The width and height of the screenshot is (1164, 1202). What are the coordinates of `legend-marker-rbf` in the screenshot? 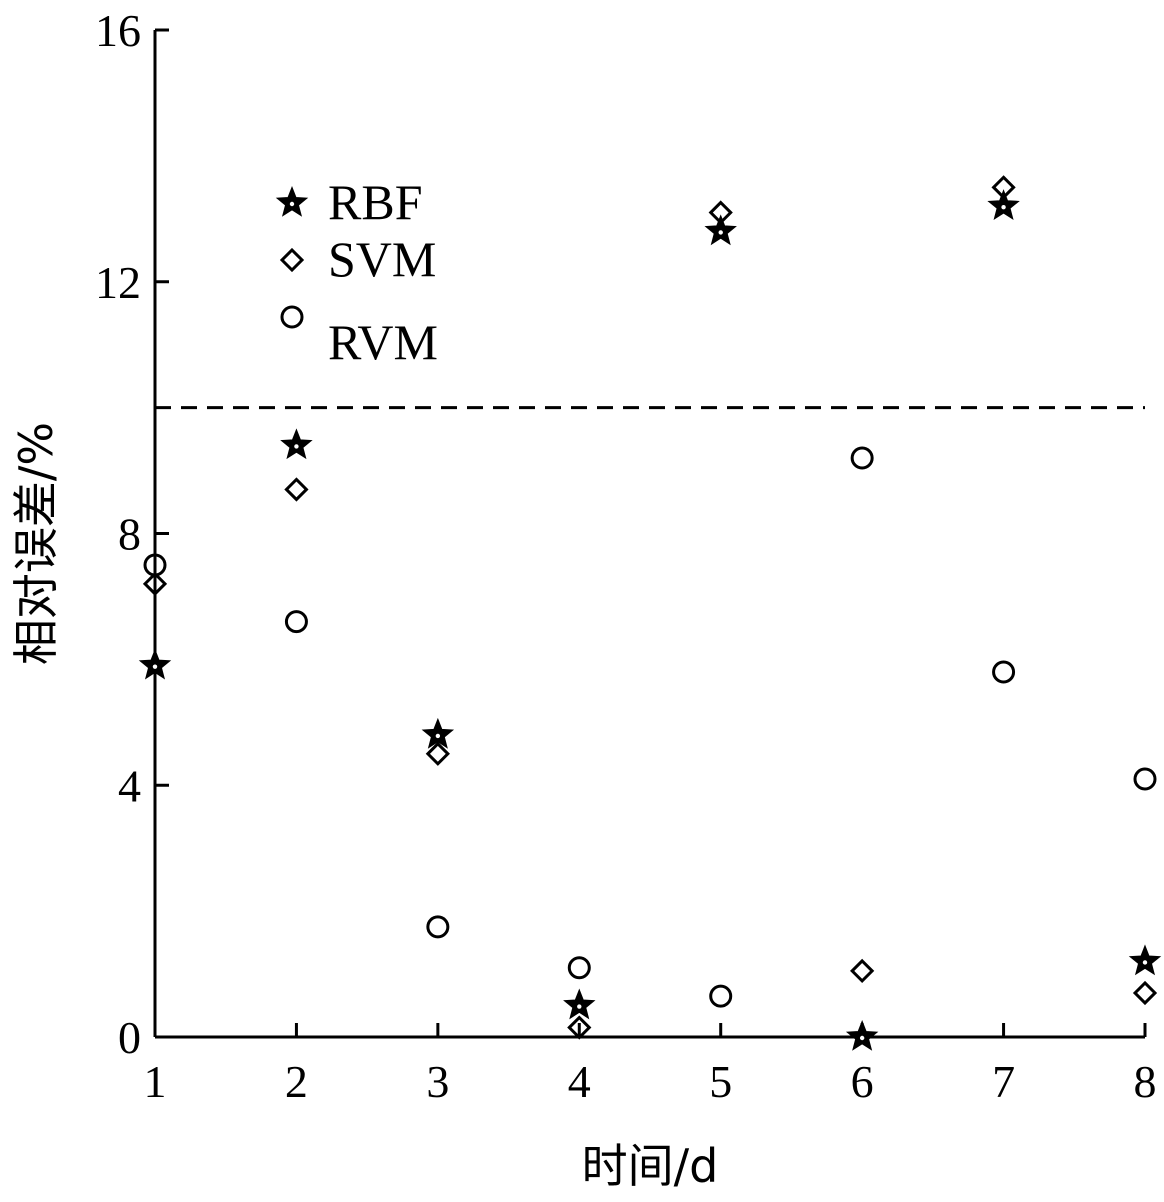 It's located at (292, 201).